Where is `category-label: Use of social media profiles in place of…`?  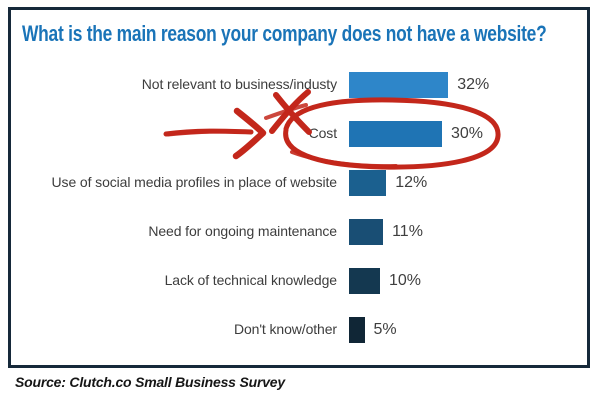
category-label: Use of social media profiles in place of… is located at coordinates (194, 182).